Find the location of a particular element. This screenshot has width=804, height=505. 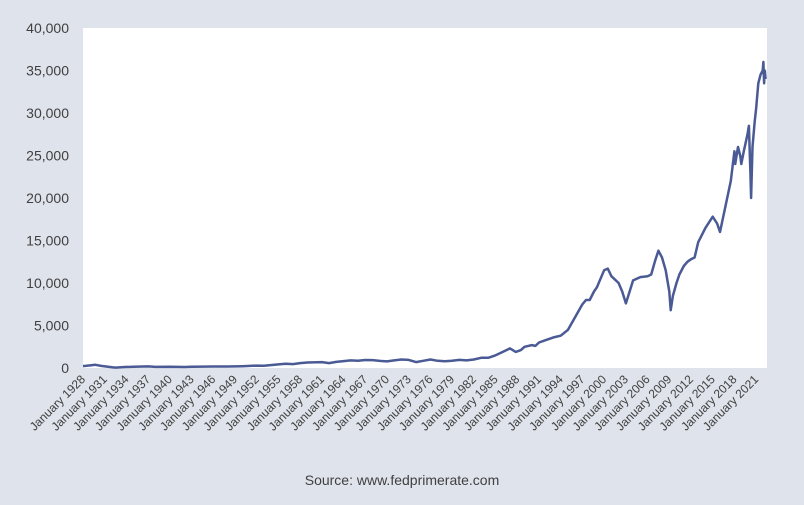

y-tick-label: 30,000 is located at coordinates (47, 113).